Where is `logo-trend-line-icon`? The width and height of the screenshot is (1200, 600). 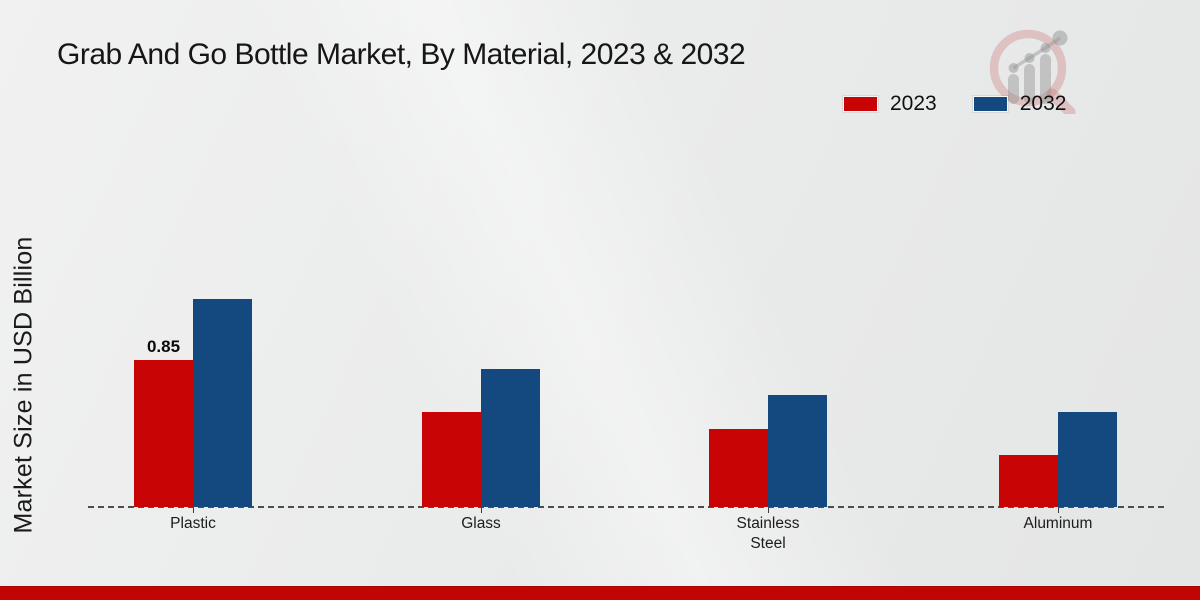
logo-trend-line-icon is located at coordinates (1036, 53).